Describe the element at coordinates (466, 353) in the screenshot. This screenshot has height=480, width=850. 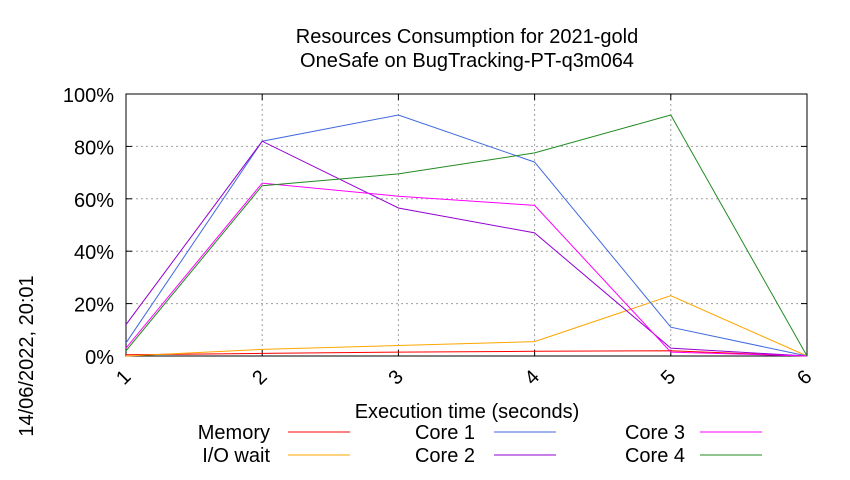
I see `series-line-memory` at that location.